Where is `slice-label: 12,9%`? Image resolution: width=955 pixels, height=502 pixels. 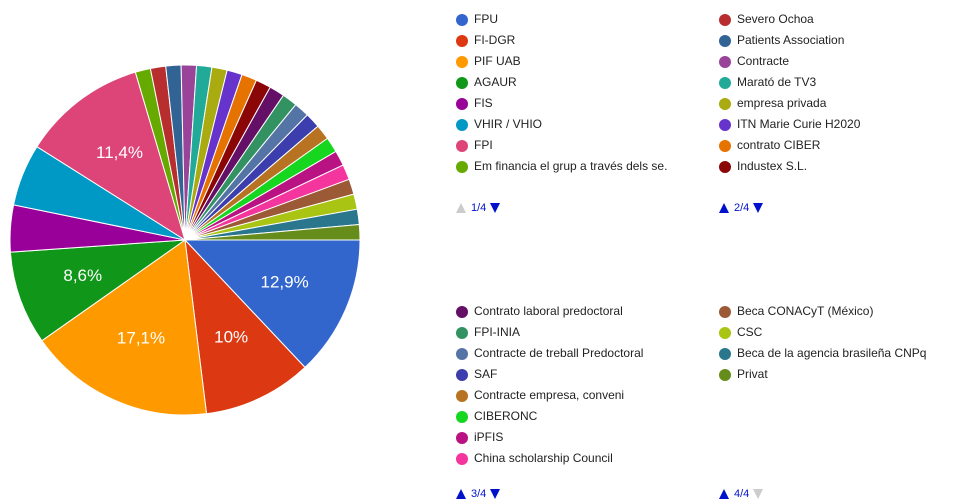 slice-label: 12,9% is located at coordinates (285, 282).